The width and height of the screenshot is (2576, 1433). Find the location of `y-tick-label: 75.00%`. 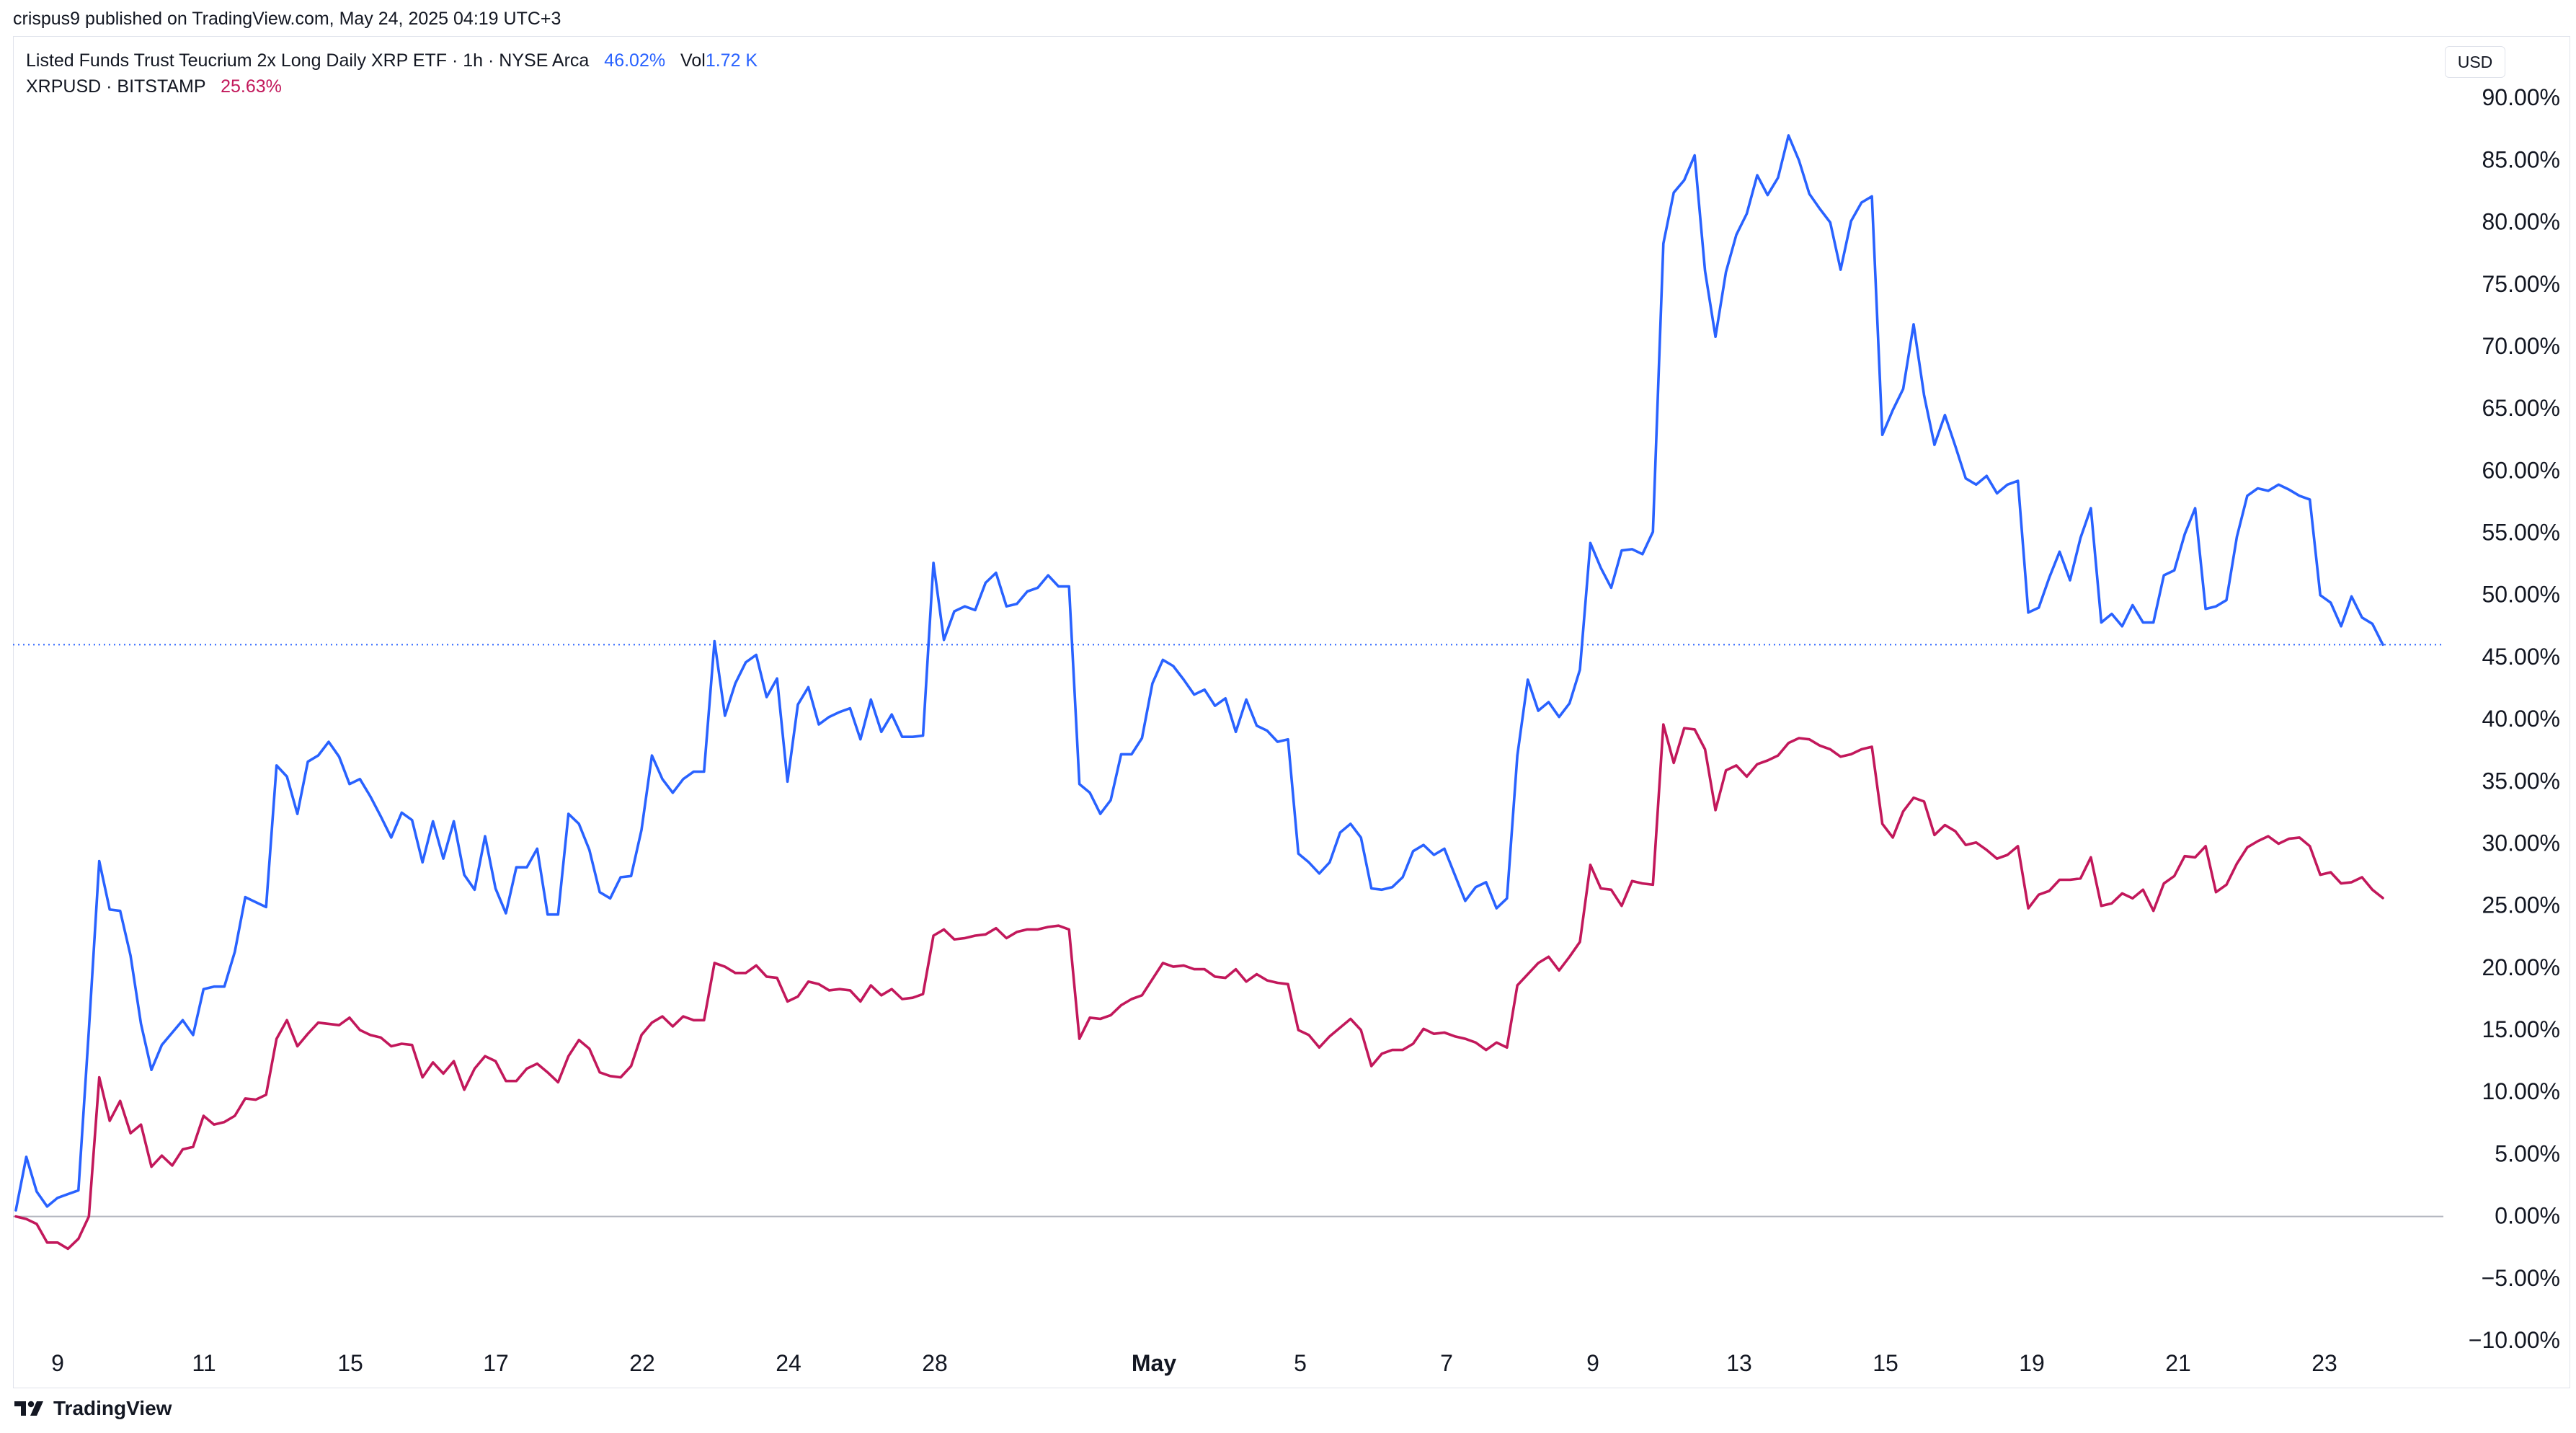

y-tick-label: 75.00% is located at coordinates (2521, 284).